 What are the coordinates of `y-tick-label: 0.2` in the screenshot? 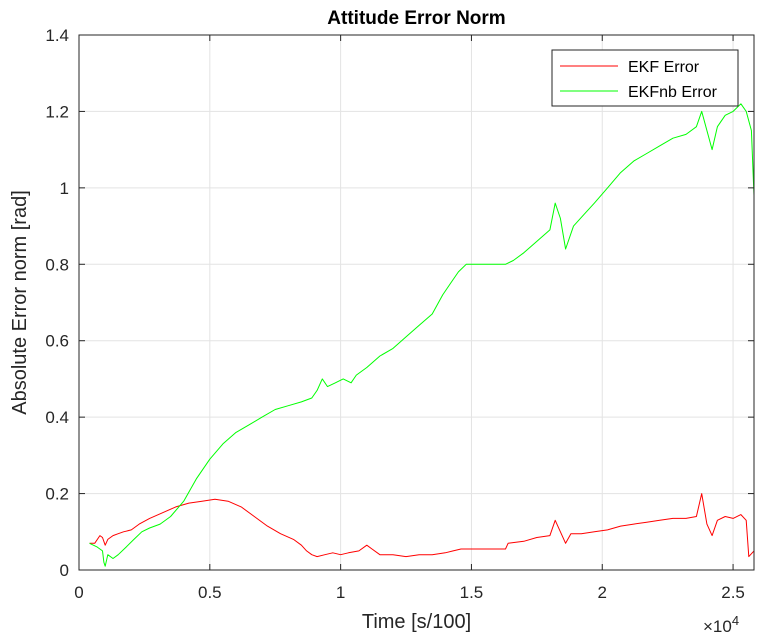 It's located at (57, 494).